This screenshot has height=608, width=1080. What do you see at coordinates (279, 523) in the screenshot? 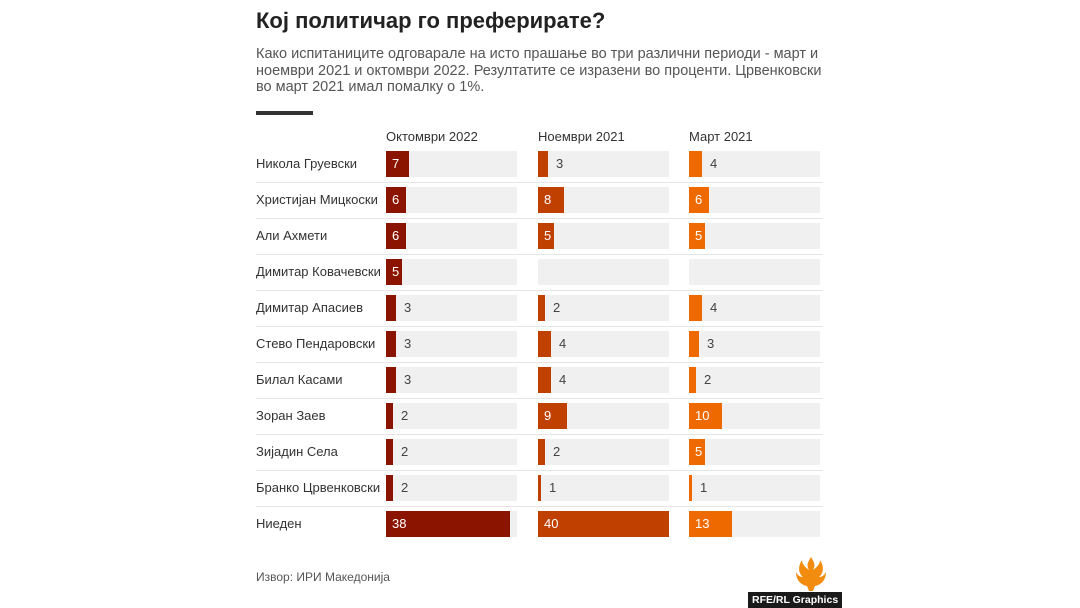
I see `row-label: Ниеден` at bounding box center [279, 523].